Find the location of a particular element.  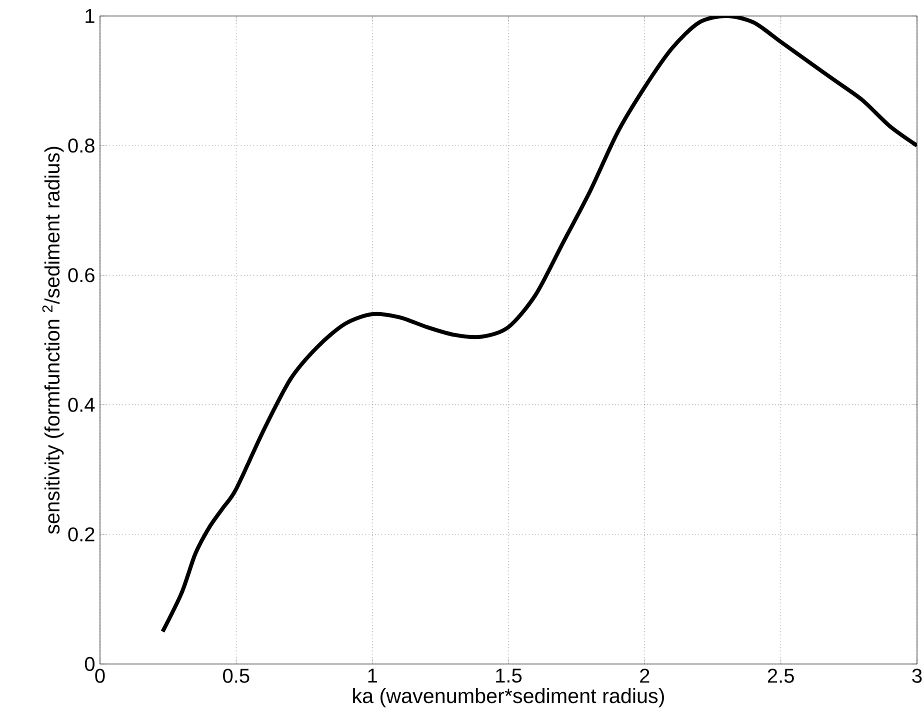

x-tick-label: 2.5 is located at coordinates (781, 675).